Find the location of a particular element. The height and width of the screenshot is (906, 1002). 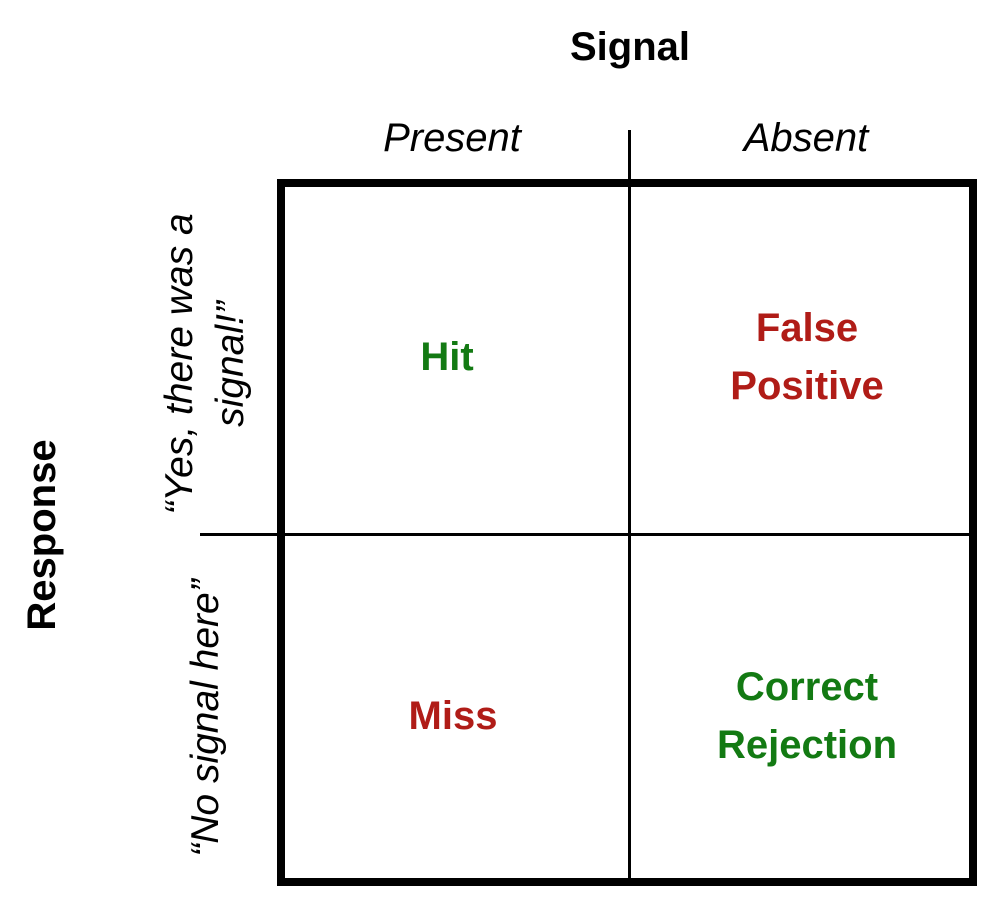

cell-miss-label: Miss is located at coordinates (453, 716).